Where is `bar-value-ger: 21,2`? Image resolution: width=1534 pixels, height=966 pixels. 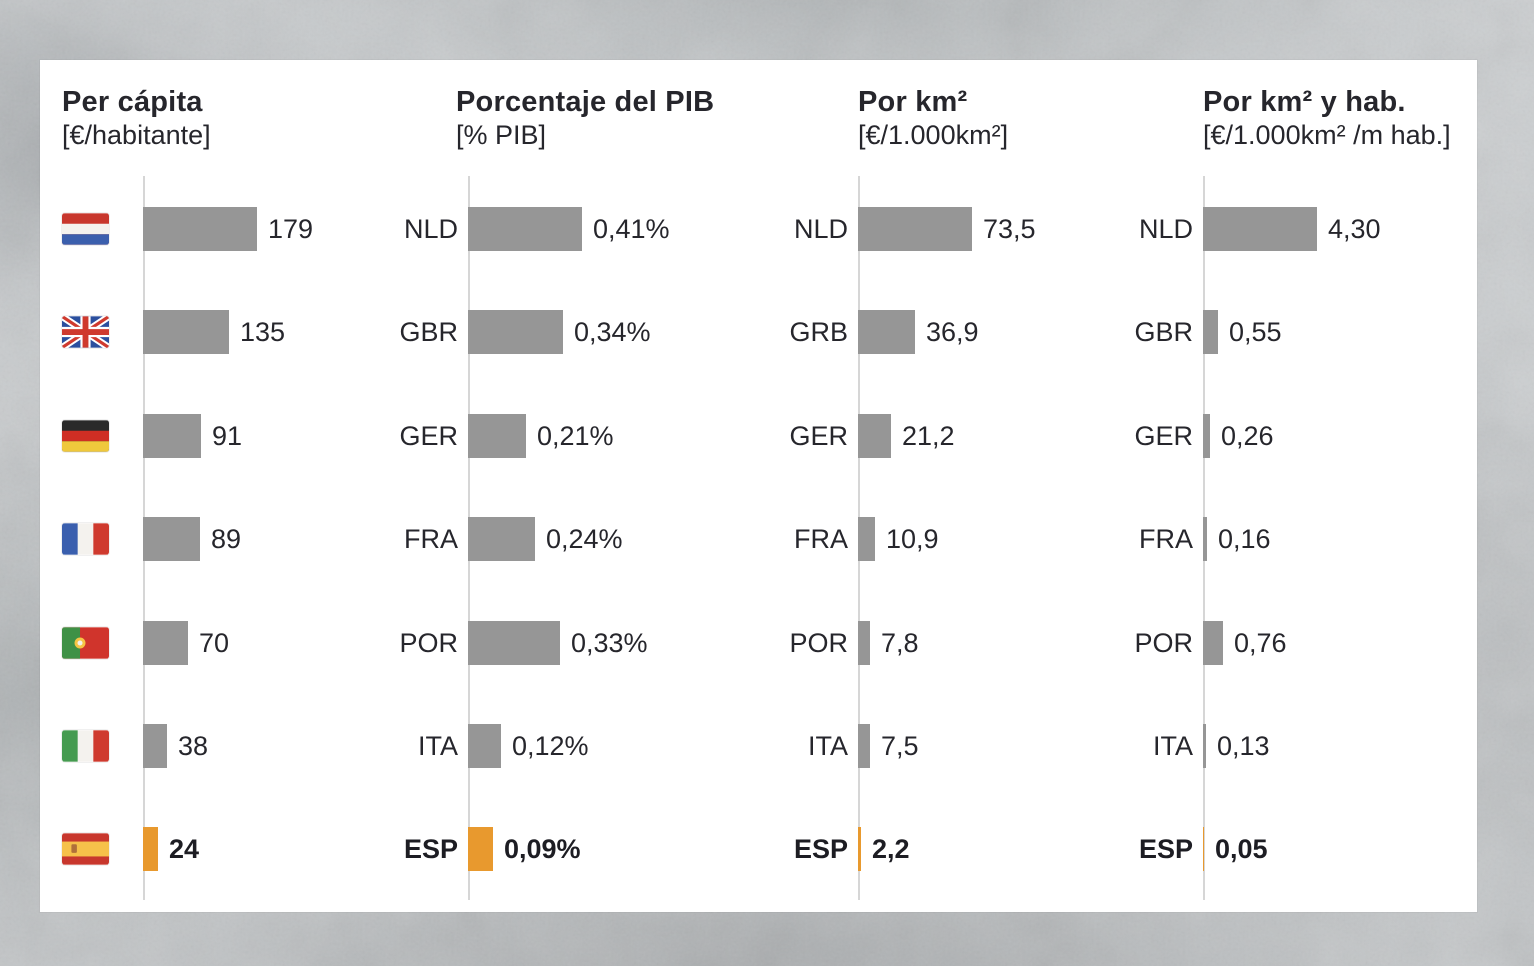 bar-value-ger: 21,2 is located at coordinates (928, 436).